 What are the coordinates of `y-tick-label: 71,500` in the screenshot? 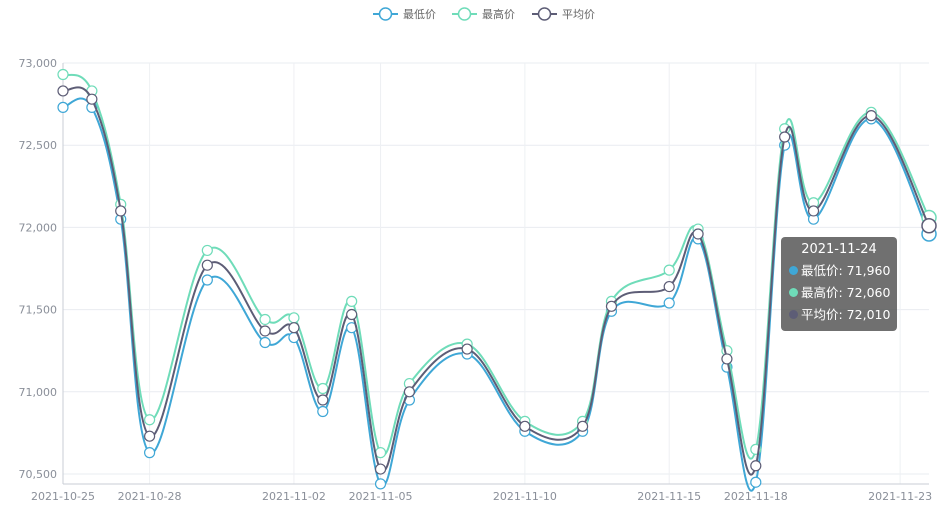 It's located at (38, 310).